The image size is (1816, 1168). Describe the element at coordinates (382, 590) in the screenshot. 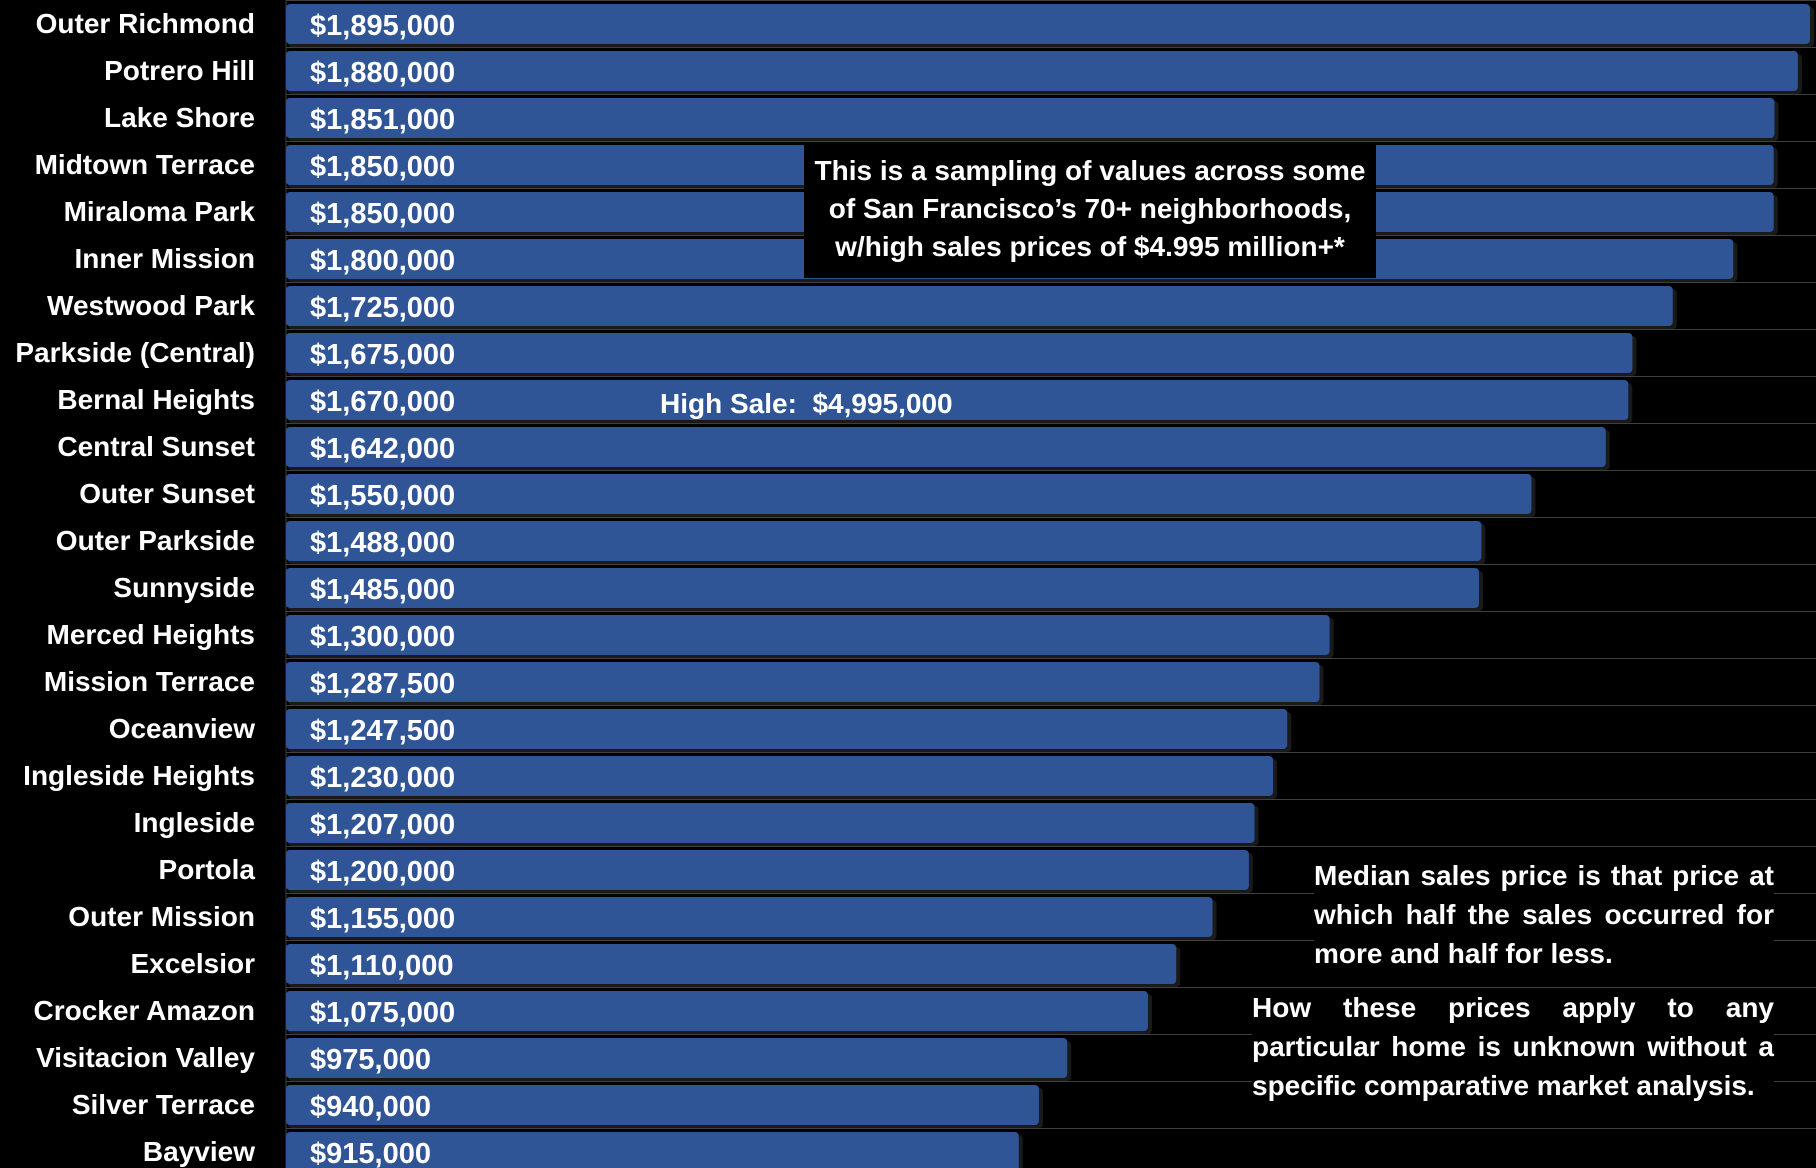

I see `data-label: $1,485,000` at that location.